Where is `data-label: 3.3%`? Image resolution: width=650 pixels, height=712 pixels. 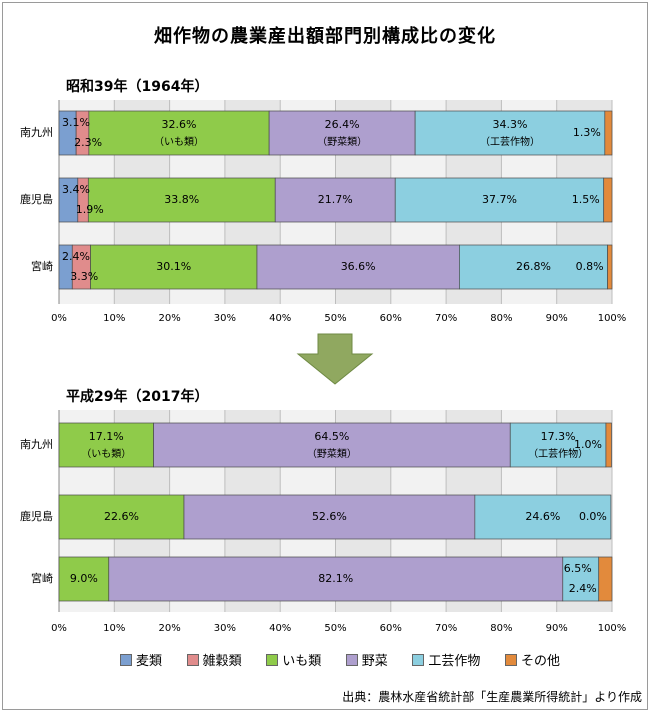
data-label: 3.3% is located at coordinates (84, 276).